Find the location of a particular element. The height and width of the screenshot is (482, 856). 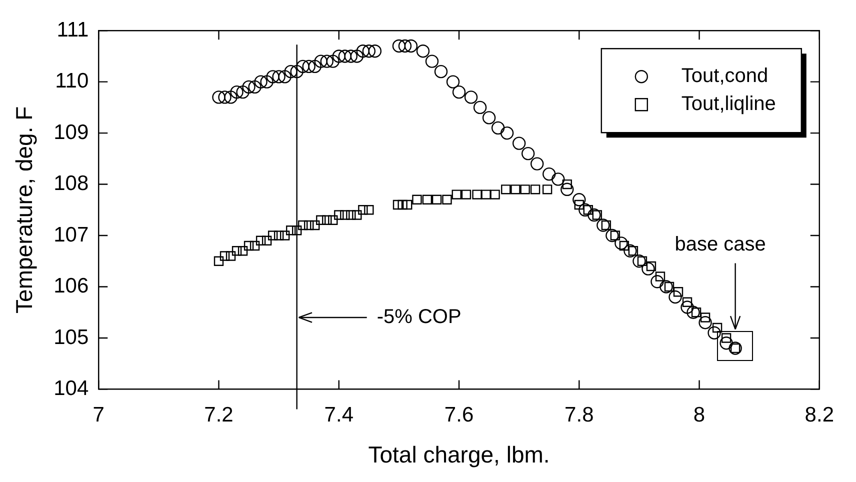

y-tick-label: 107 is located at coordinates (71, 234).